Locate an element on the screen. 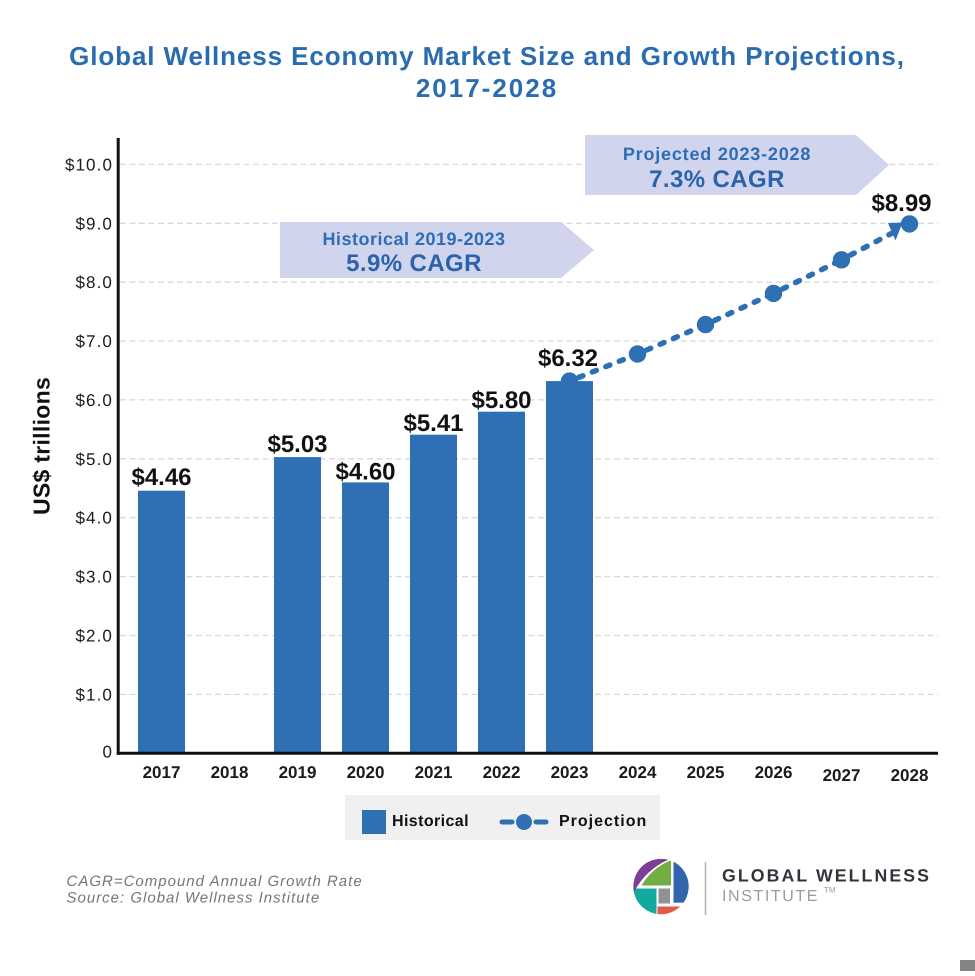  svg-text: US$ trillions is located at coordinates (42, 446).